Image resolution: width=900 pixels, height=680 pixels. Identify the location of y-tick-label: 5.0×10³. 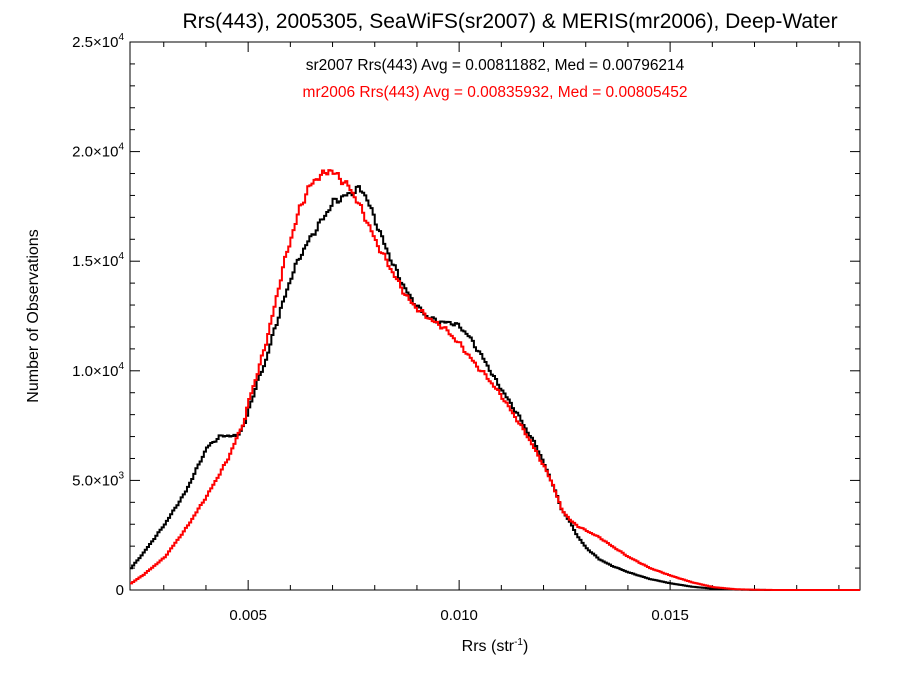
(98, 479).